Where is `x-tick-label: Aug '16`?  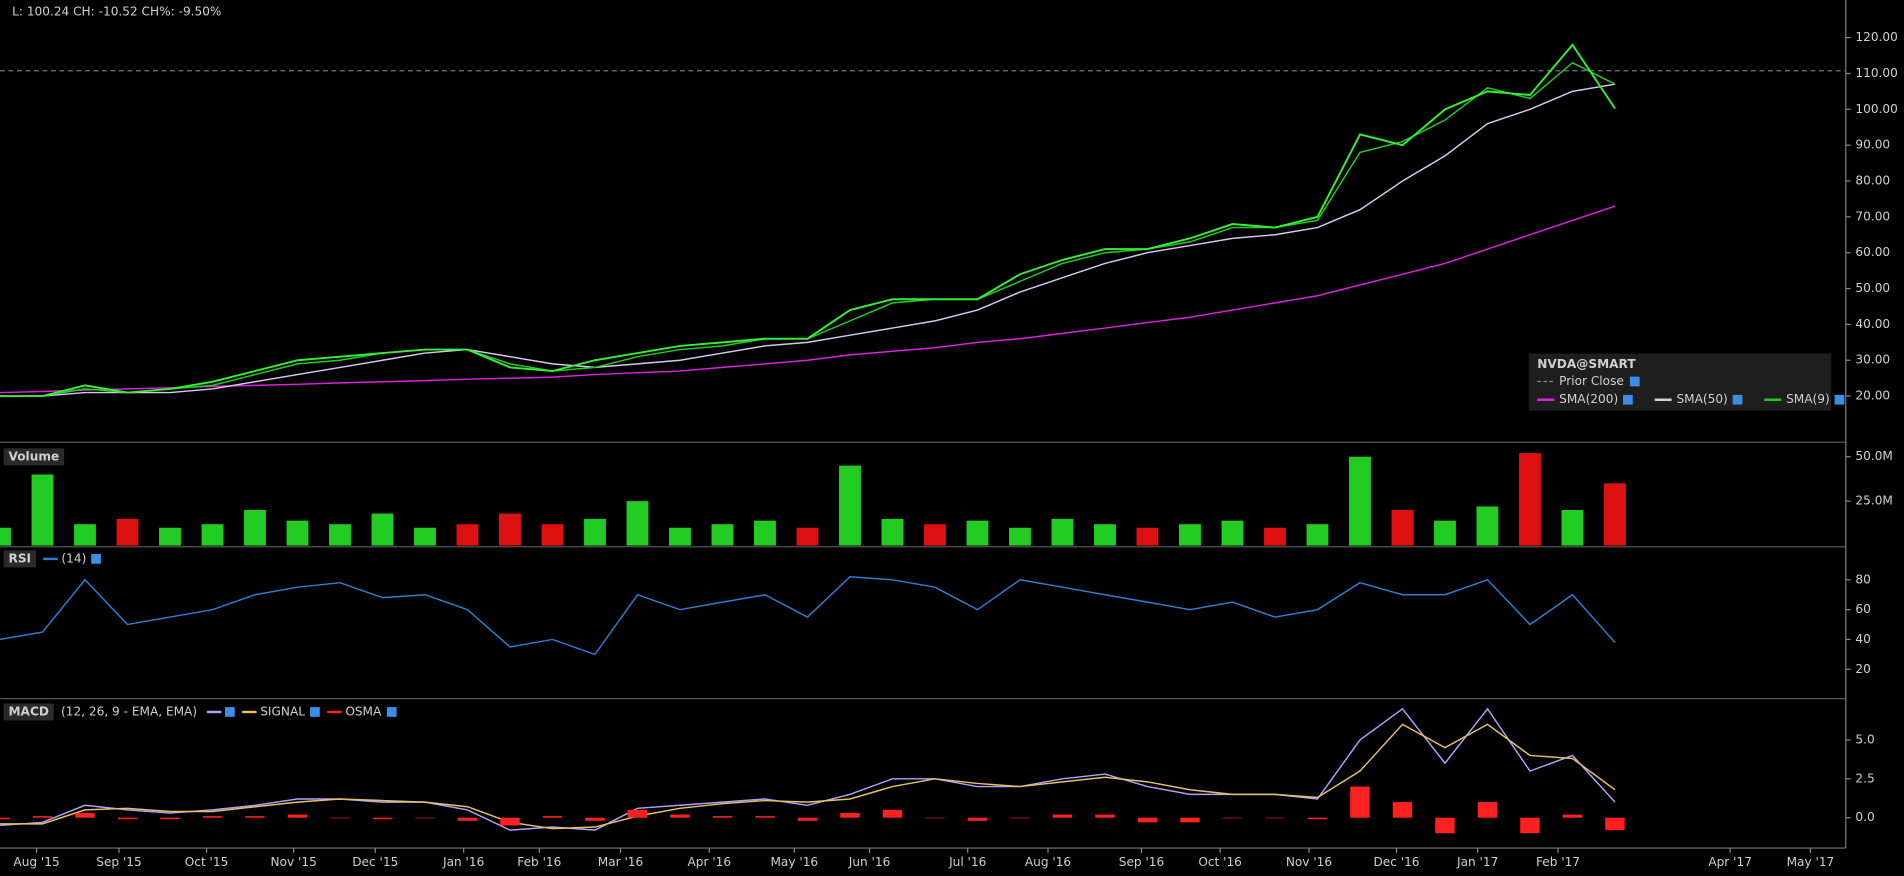
x-tick-label: Aug '16 is located at coordinates (1048, 862).